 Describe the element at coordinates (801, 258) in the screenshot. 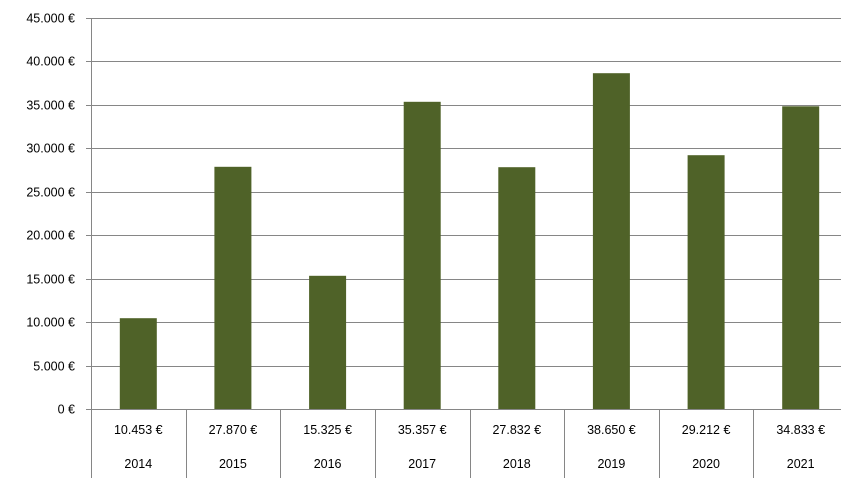

I see `bar-2021` at that location.